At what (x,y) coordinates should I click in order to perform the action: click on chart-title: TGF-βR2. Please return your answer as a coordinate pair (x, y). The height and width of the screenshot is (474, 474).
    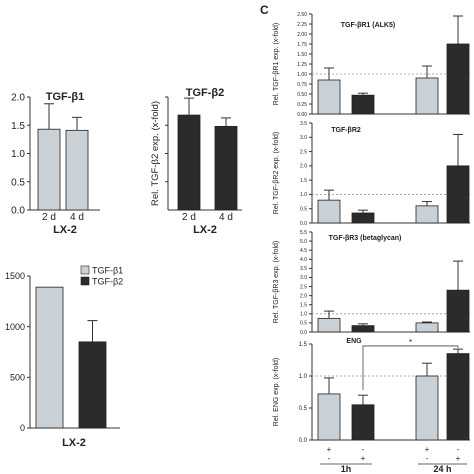
    Looking at the image, I should click on (346, 130).